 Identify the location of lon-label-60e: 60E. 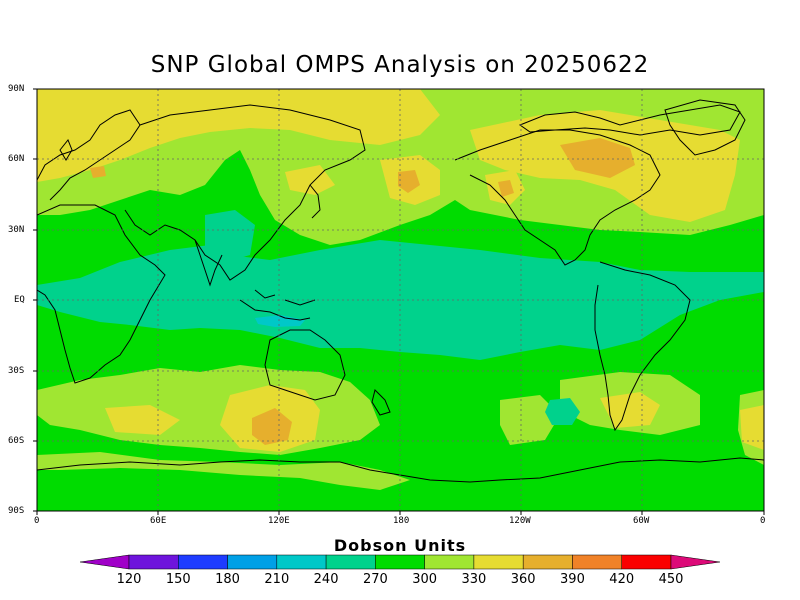
(158, 521).